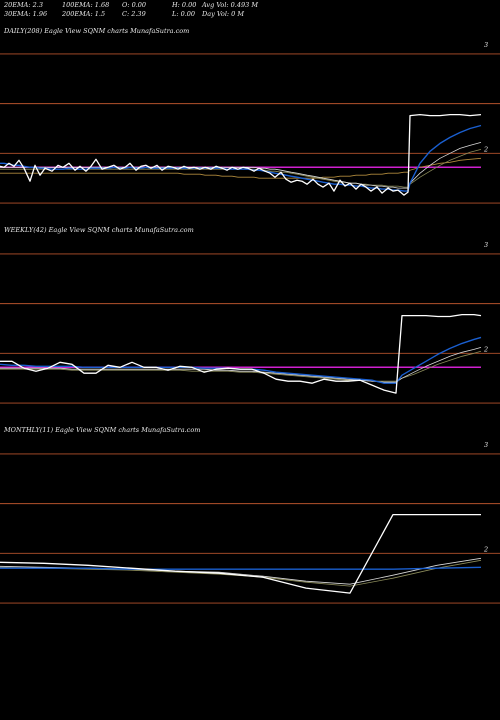 The width and height of the screenshot is (500, 720). Describe the element at coordinates (486, 45) in the screenshot. I see `y-tick-label-0-0: 3` at that location.